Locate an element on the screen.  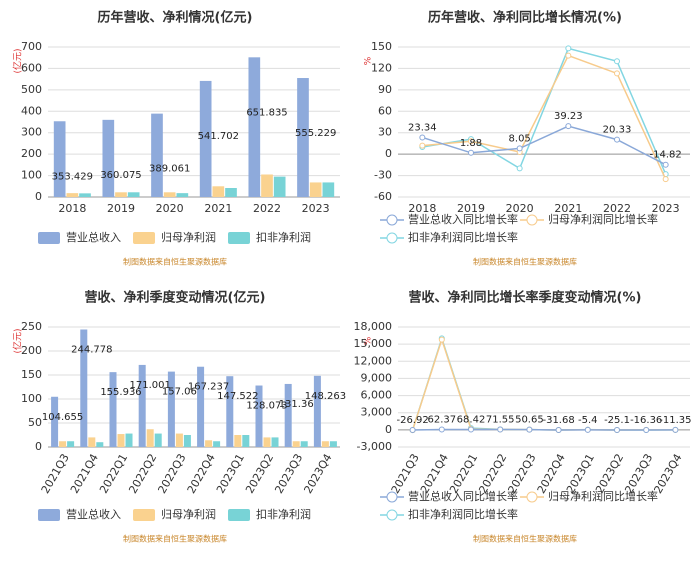
y-tick-label: 50 is located at coordinates (35, 422).